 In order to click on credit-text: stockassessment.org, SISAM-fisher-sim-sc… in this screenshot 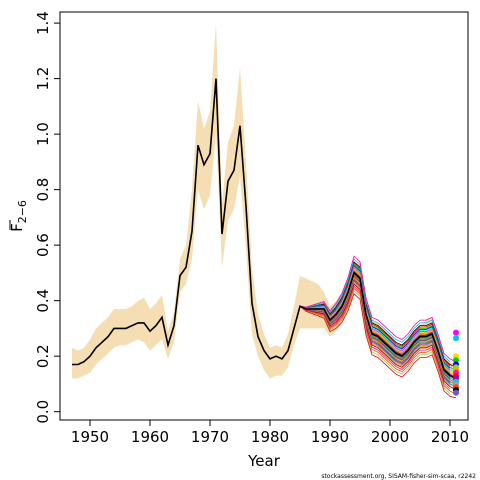, I will do `click(398, 476)`.